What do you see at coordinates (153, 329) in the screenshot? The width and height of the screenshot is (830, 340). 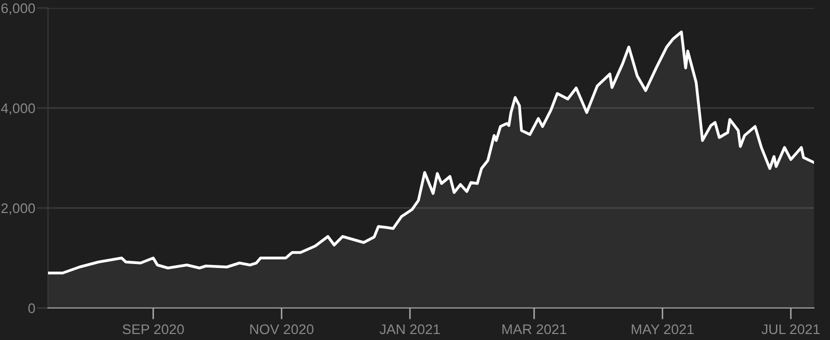 I see `x-tick-label: SEP 2020` at bounding box center [153, 329].